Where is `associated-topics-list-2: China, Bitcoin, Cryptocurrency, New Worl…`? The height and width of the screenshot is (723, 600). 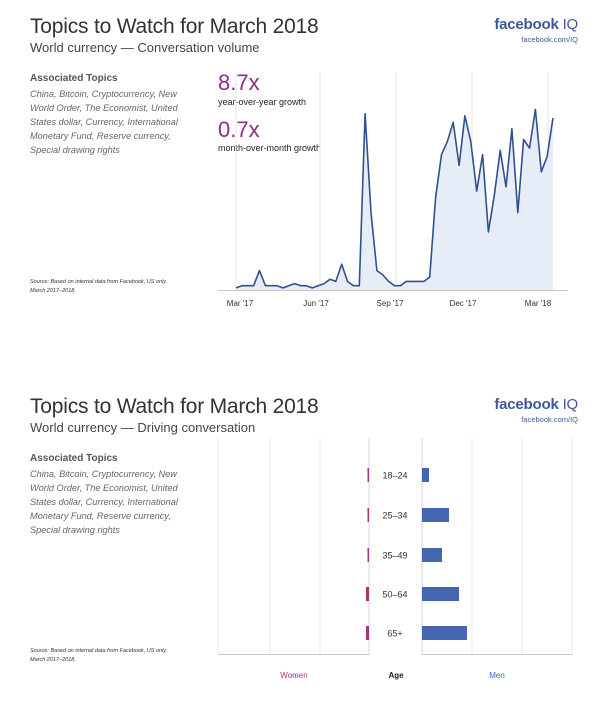
associated-topics-list-2: China, Bitcoin, Cryptocurrency, New Worl… is located at coordinates (104, 502).